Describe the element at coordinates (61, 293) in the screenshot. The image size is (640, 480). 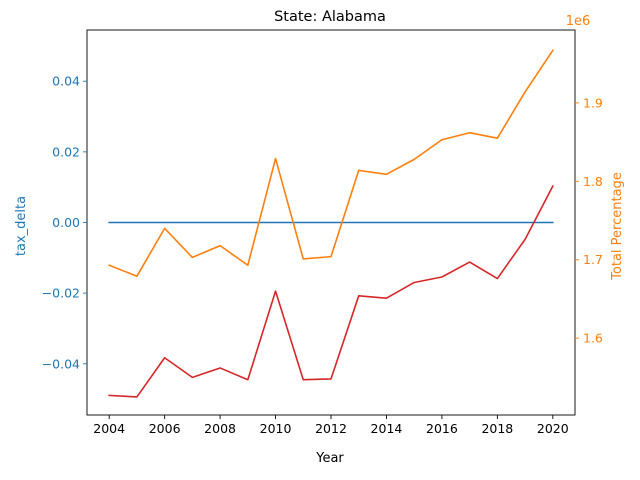
I see `left-y-tick-label: −0.02` at that location.